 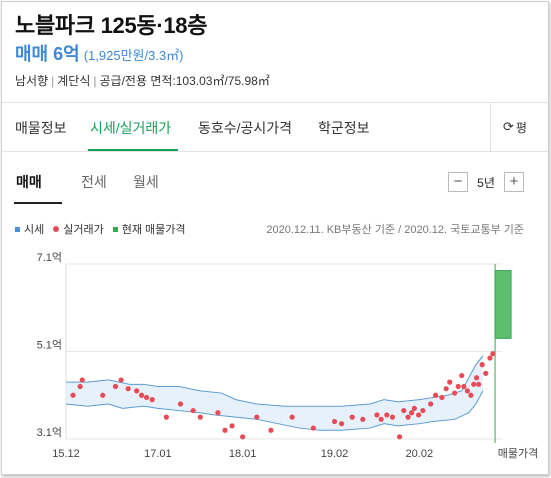 I want to click on area-text: 공급/전용 면적:103.03㎡/75.98㎡, so click(x=184, y=81).